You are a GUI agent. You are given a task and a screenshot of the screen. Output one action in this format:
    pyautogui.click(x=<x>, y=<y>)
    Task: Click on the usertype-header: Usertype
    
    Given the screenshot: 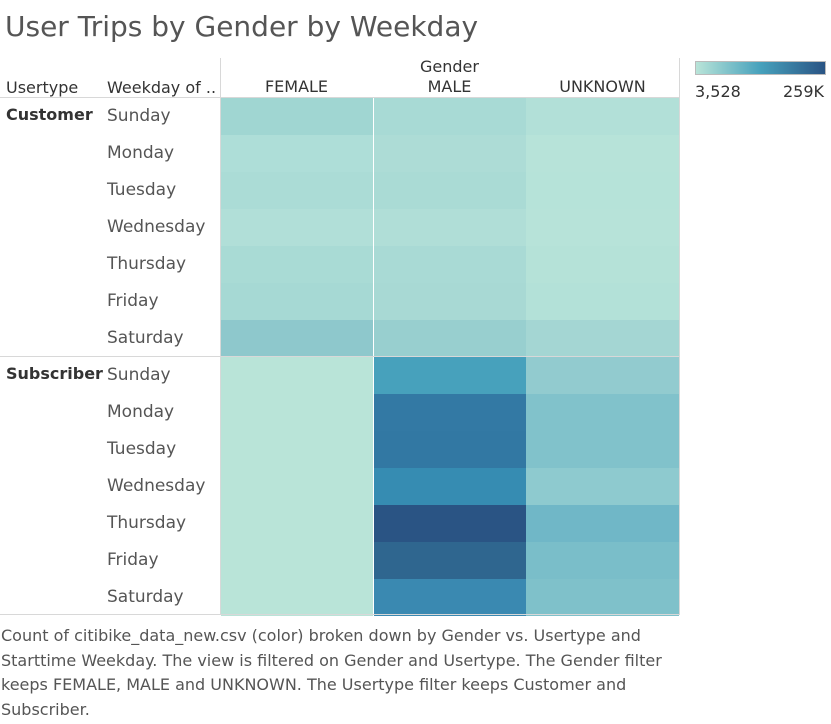 What is the action you would take?
    pyautogui.click(x=42, y=87)
    